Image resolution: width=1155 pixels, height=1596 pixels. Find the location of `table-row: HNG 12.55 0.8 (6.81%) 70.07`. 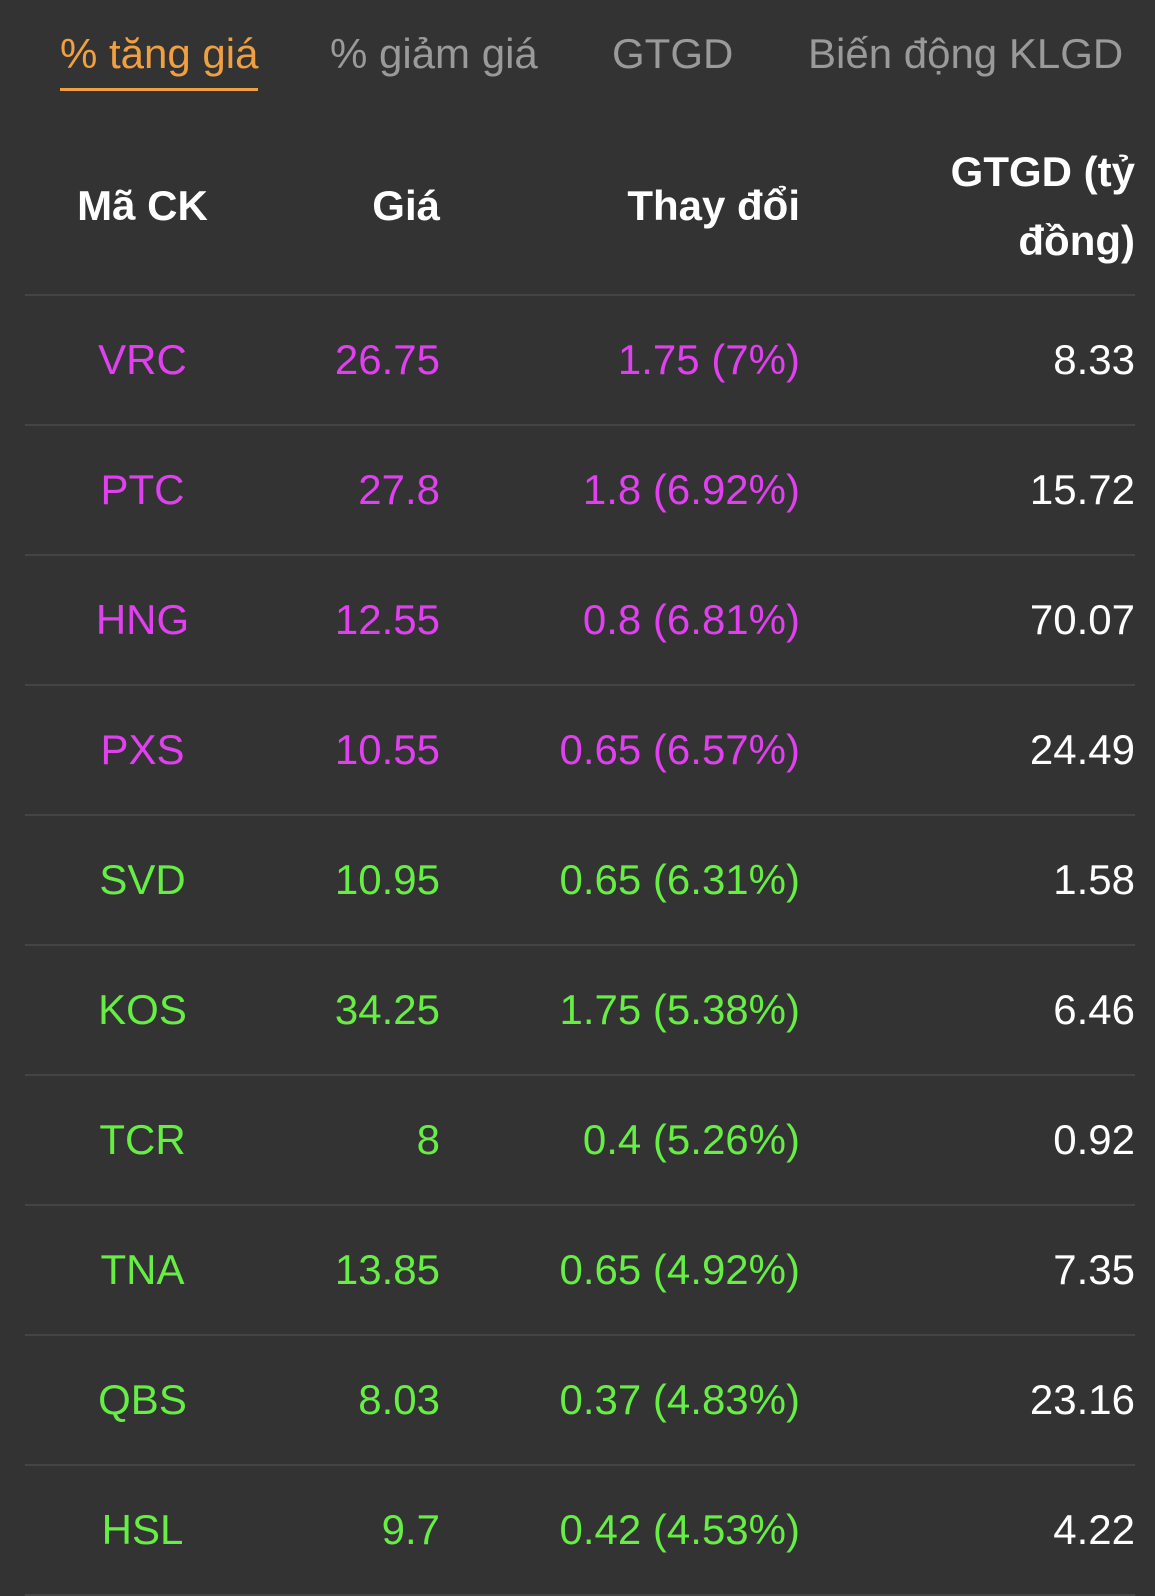

table-row: HNG 12.55 0.8 (6.81%) 70.07 is located at coordinates (580, 620).